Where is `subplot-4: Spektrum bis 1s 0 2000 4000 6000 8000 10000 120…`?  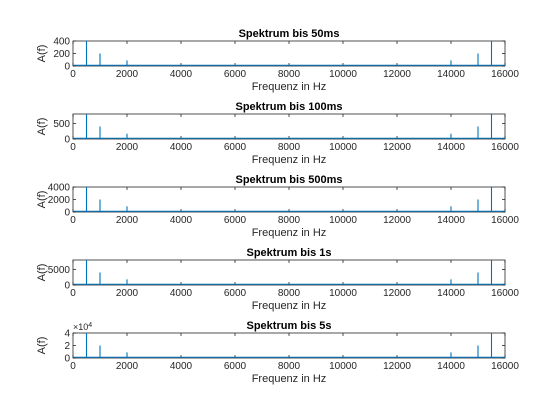
subplot-4: Spektrum bis 1s 0 2000 4000 6000 8000 10000 120… is located at coordinates (277, 279).